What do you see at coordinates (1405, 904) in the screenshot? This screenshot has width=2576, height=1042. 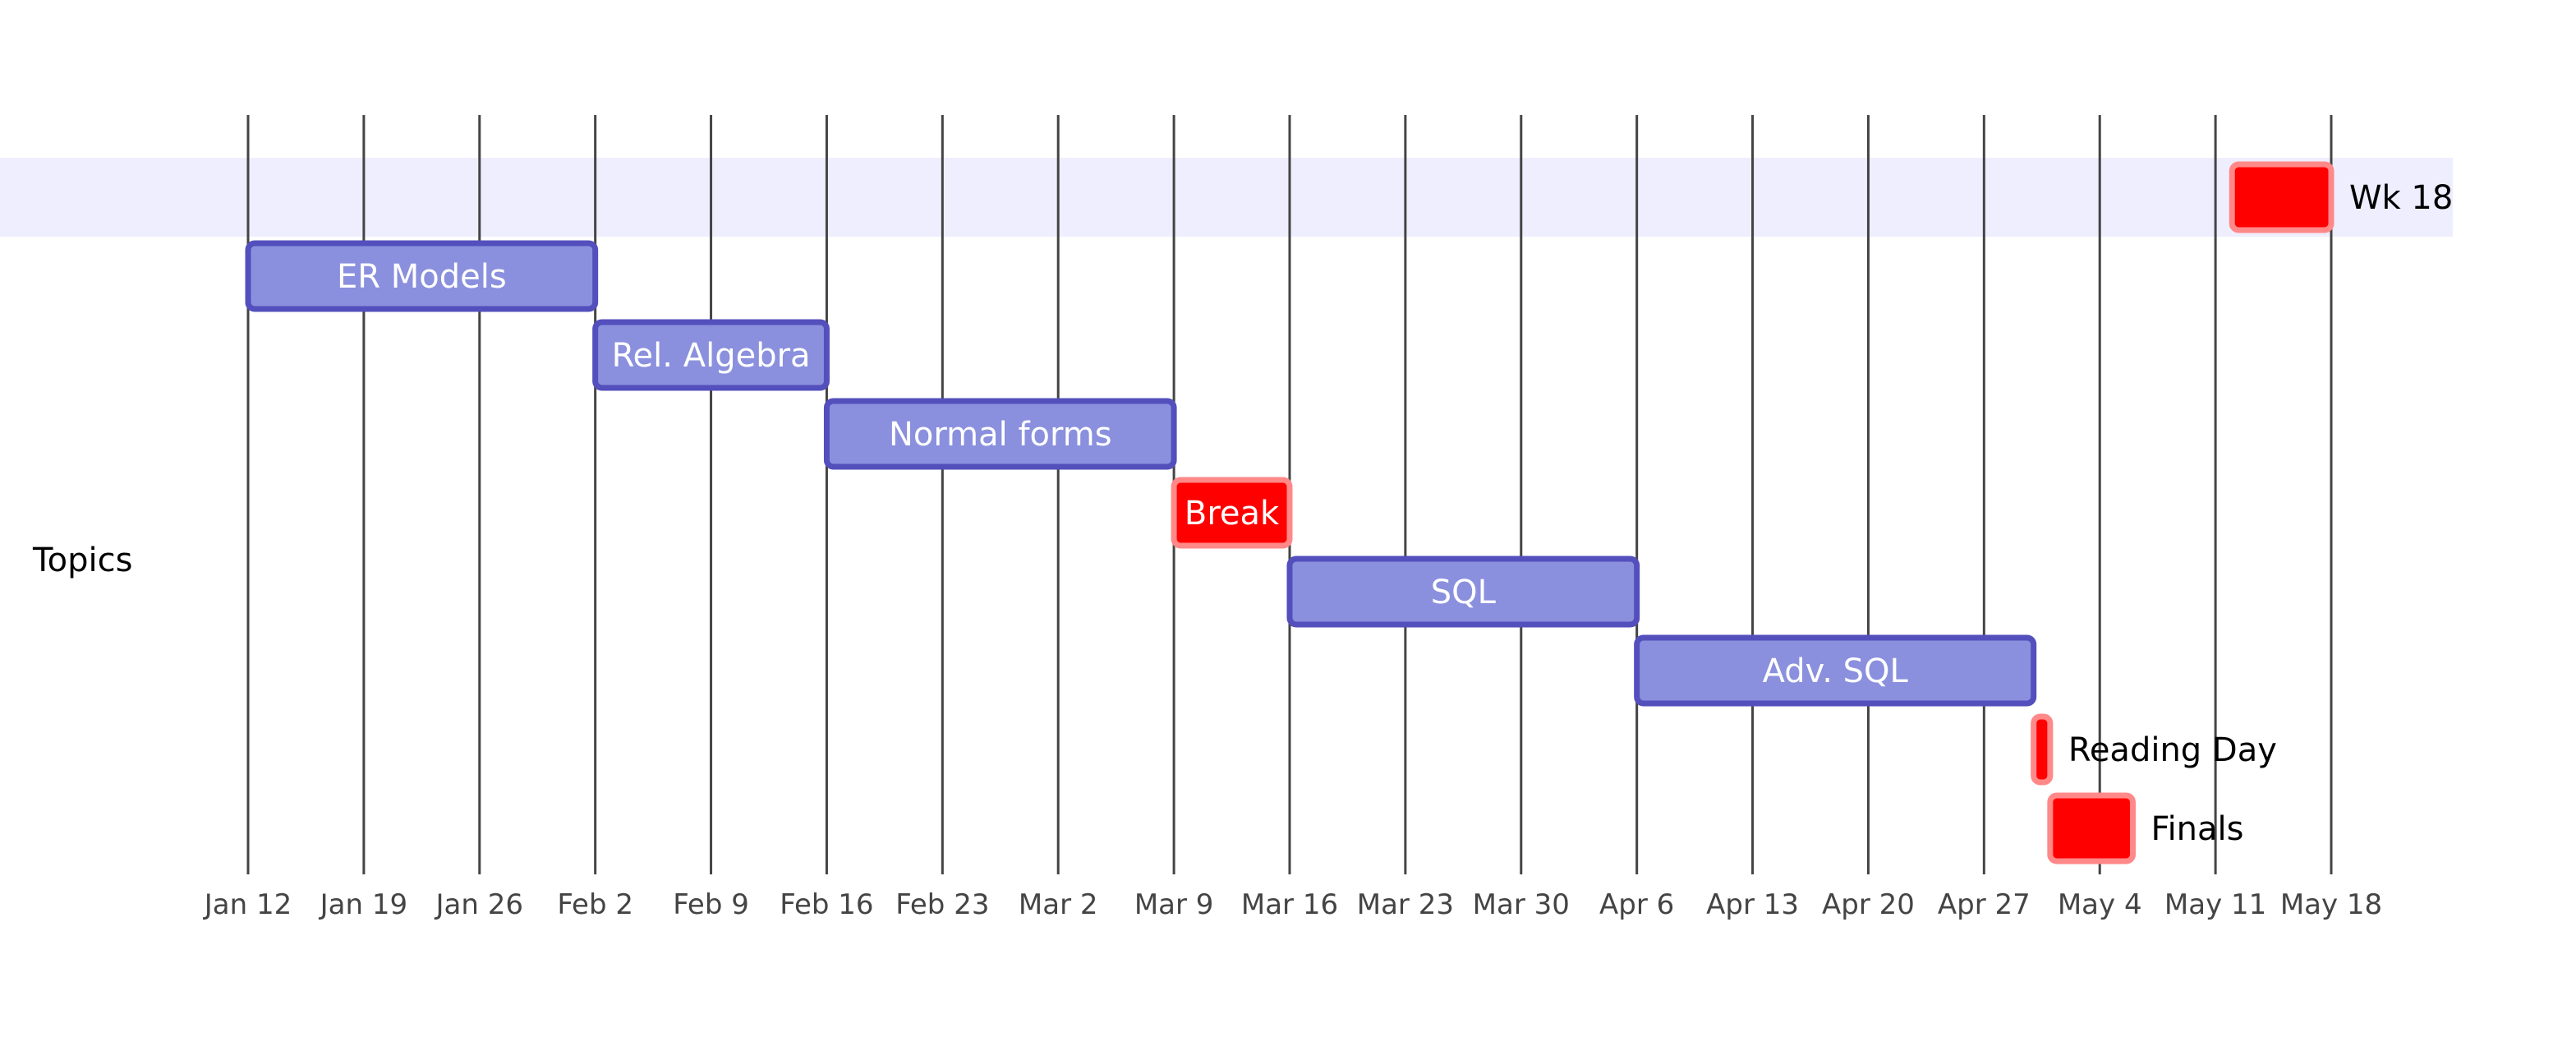 I see `x-tick-label: Mar 23` at bounding box center [1405, 904].